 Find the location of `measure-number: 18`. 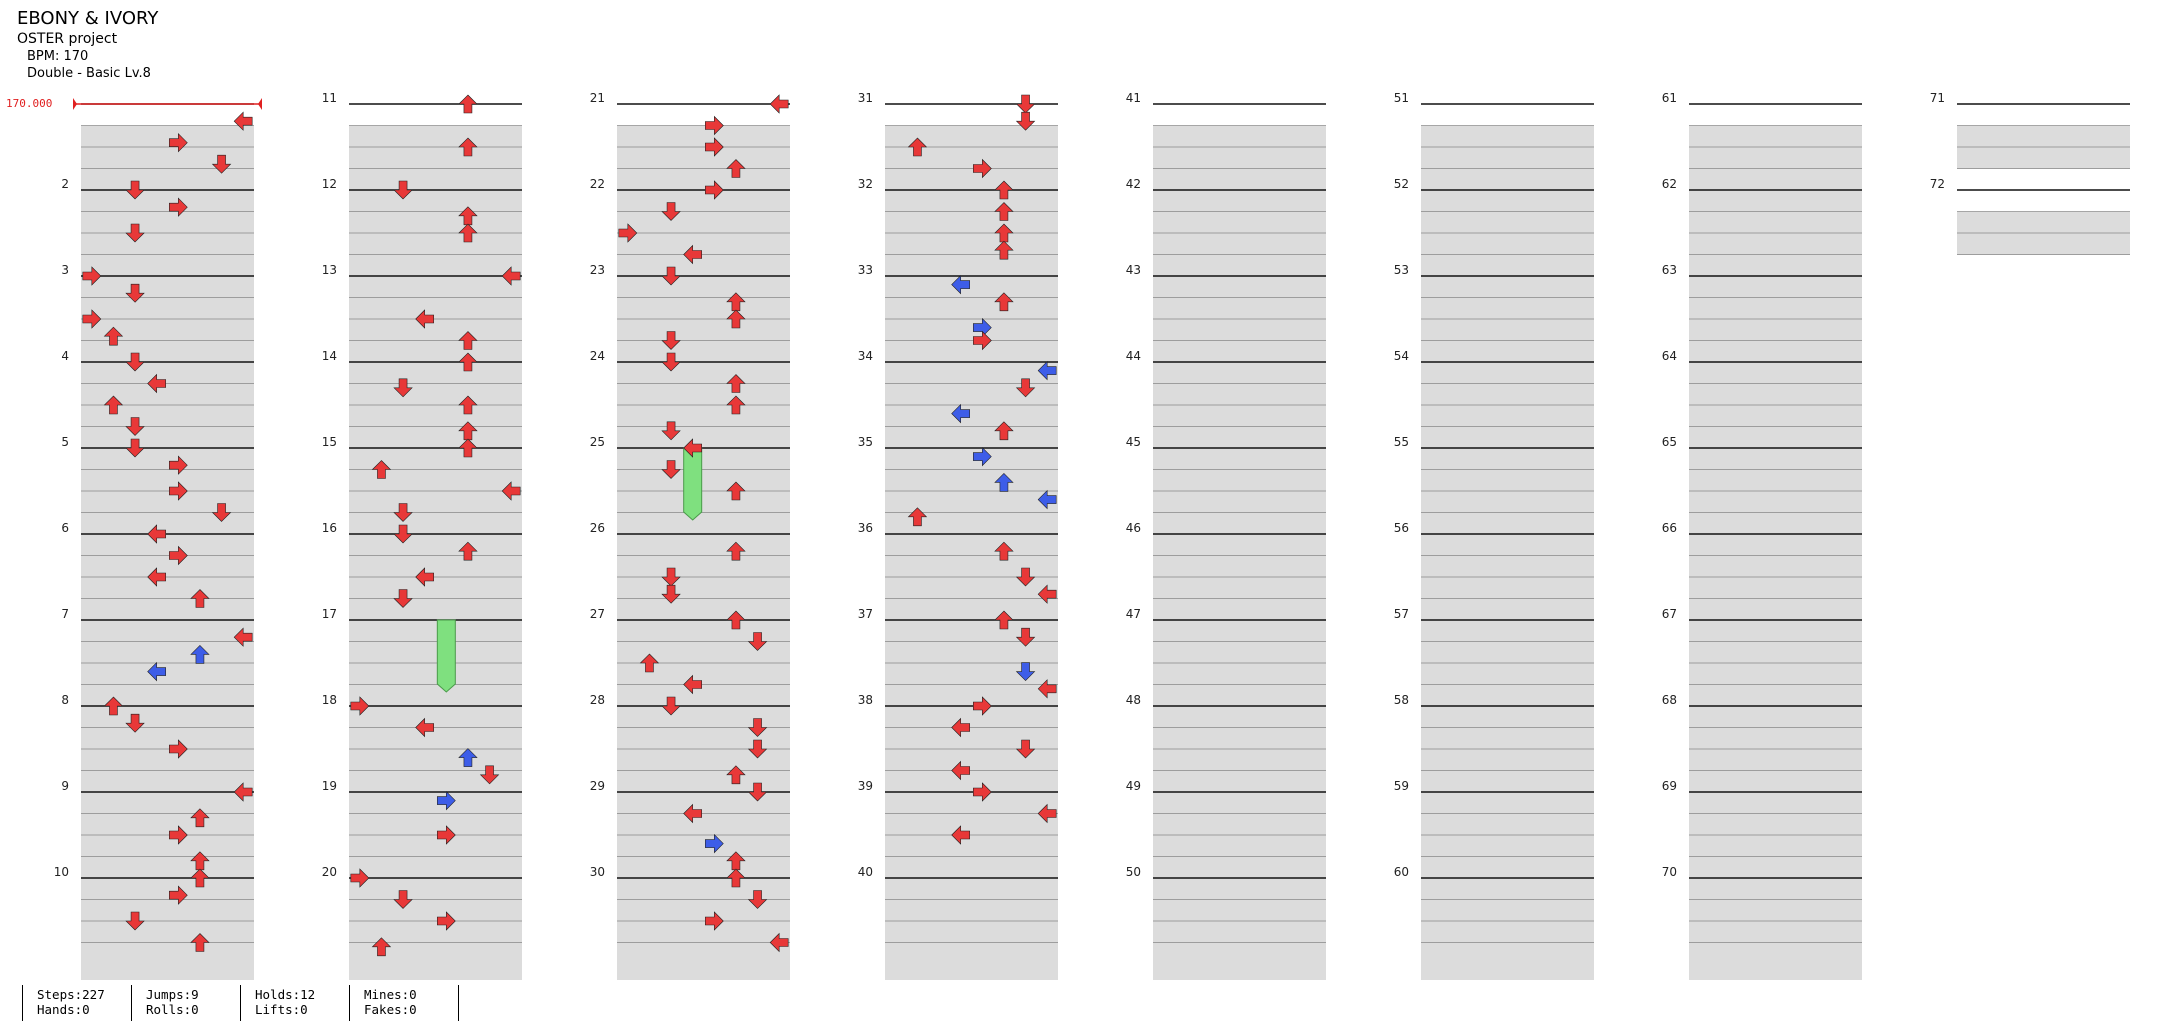

measure-number: 18 is located at coordinates (329, 700).